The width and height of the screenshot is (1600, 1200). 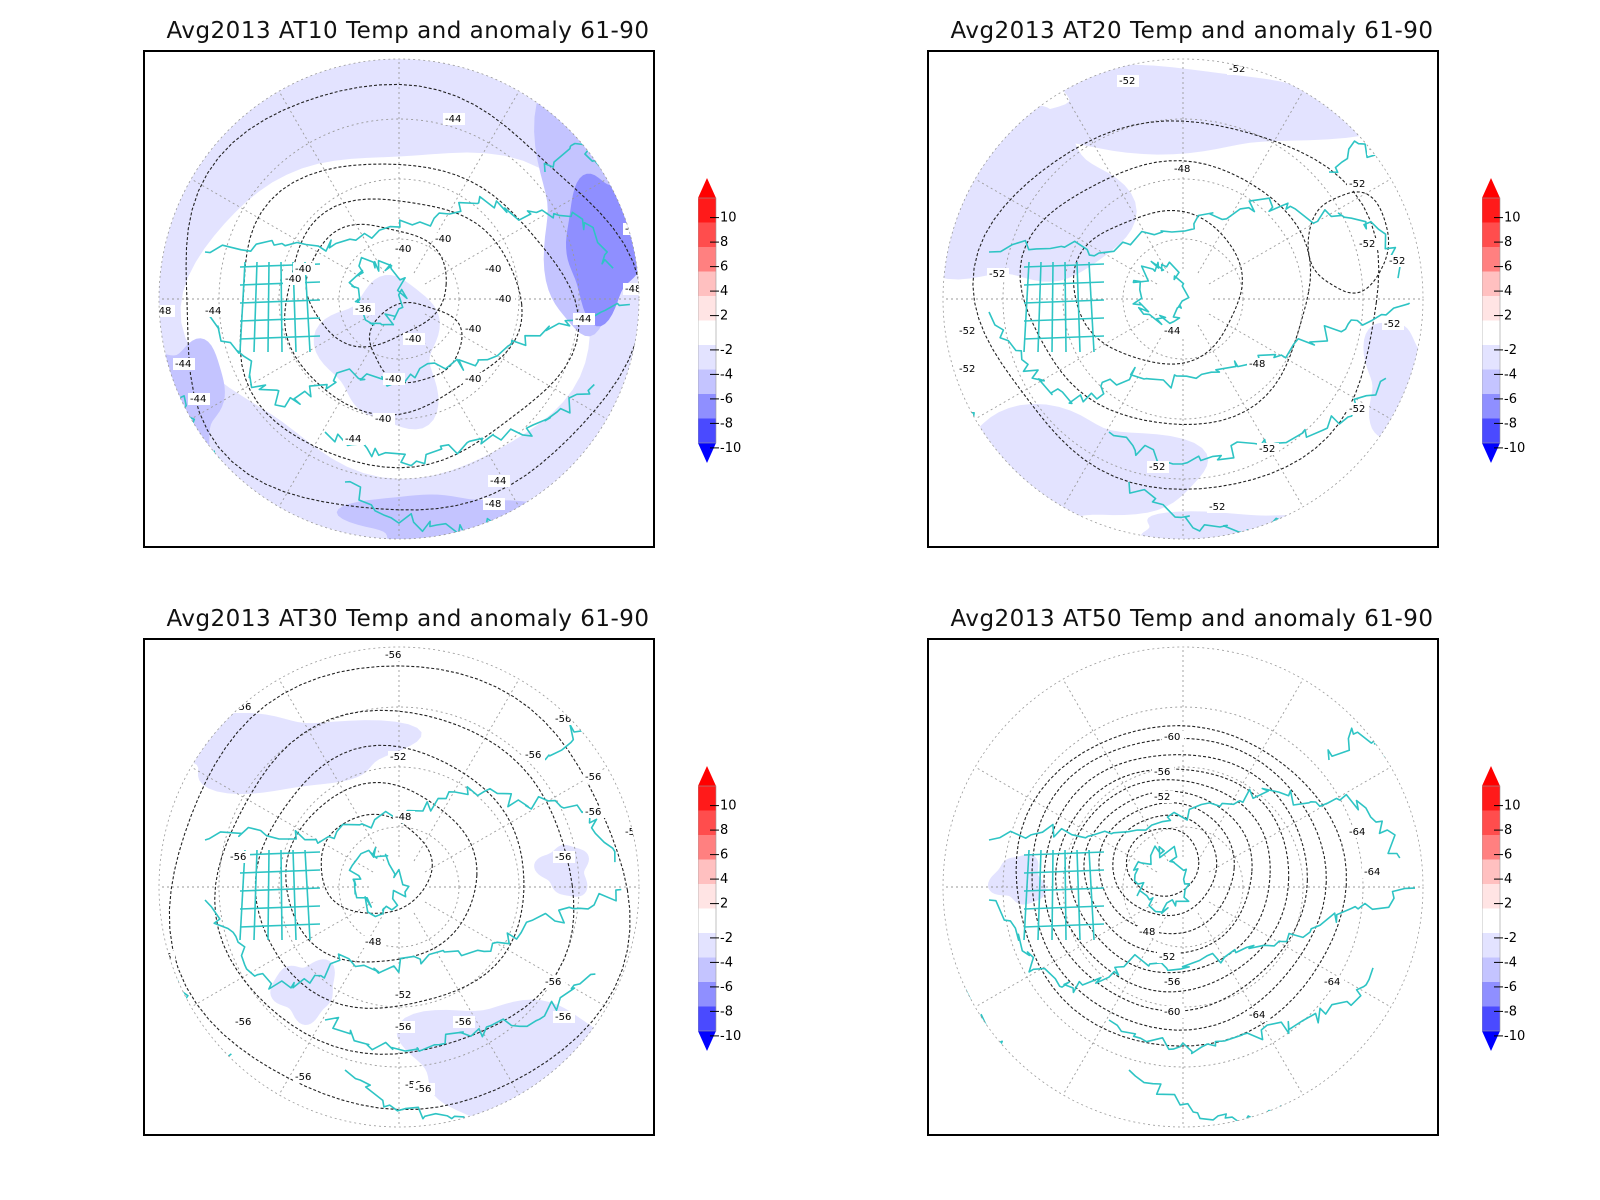 What do you see at coordinates (1522, 320) in the screenshot?
I see `colorbar-legend-at20: 10 8 6 4 2 -2 -4 -6 -8 -10` at bounding box center [1522, 320].